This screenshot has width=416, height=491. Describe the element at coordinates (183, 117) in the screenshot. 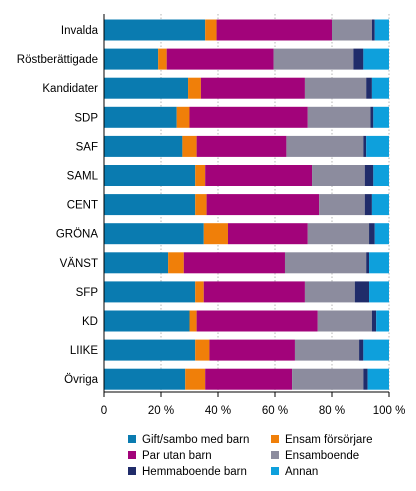

I see `bar-segment-sdp-ensam-forsorjare` at that location.